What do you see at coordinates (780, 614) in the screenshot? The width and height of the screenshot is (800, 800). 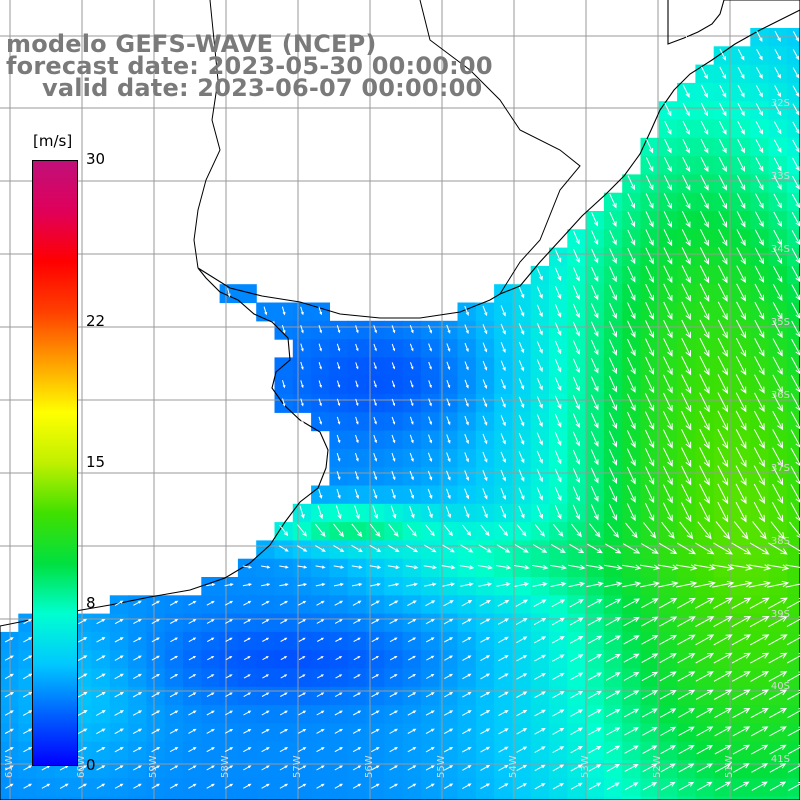 I see `latitude-label: 39S` at bounding box center [780, 614].